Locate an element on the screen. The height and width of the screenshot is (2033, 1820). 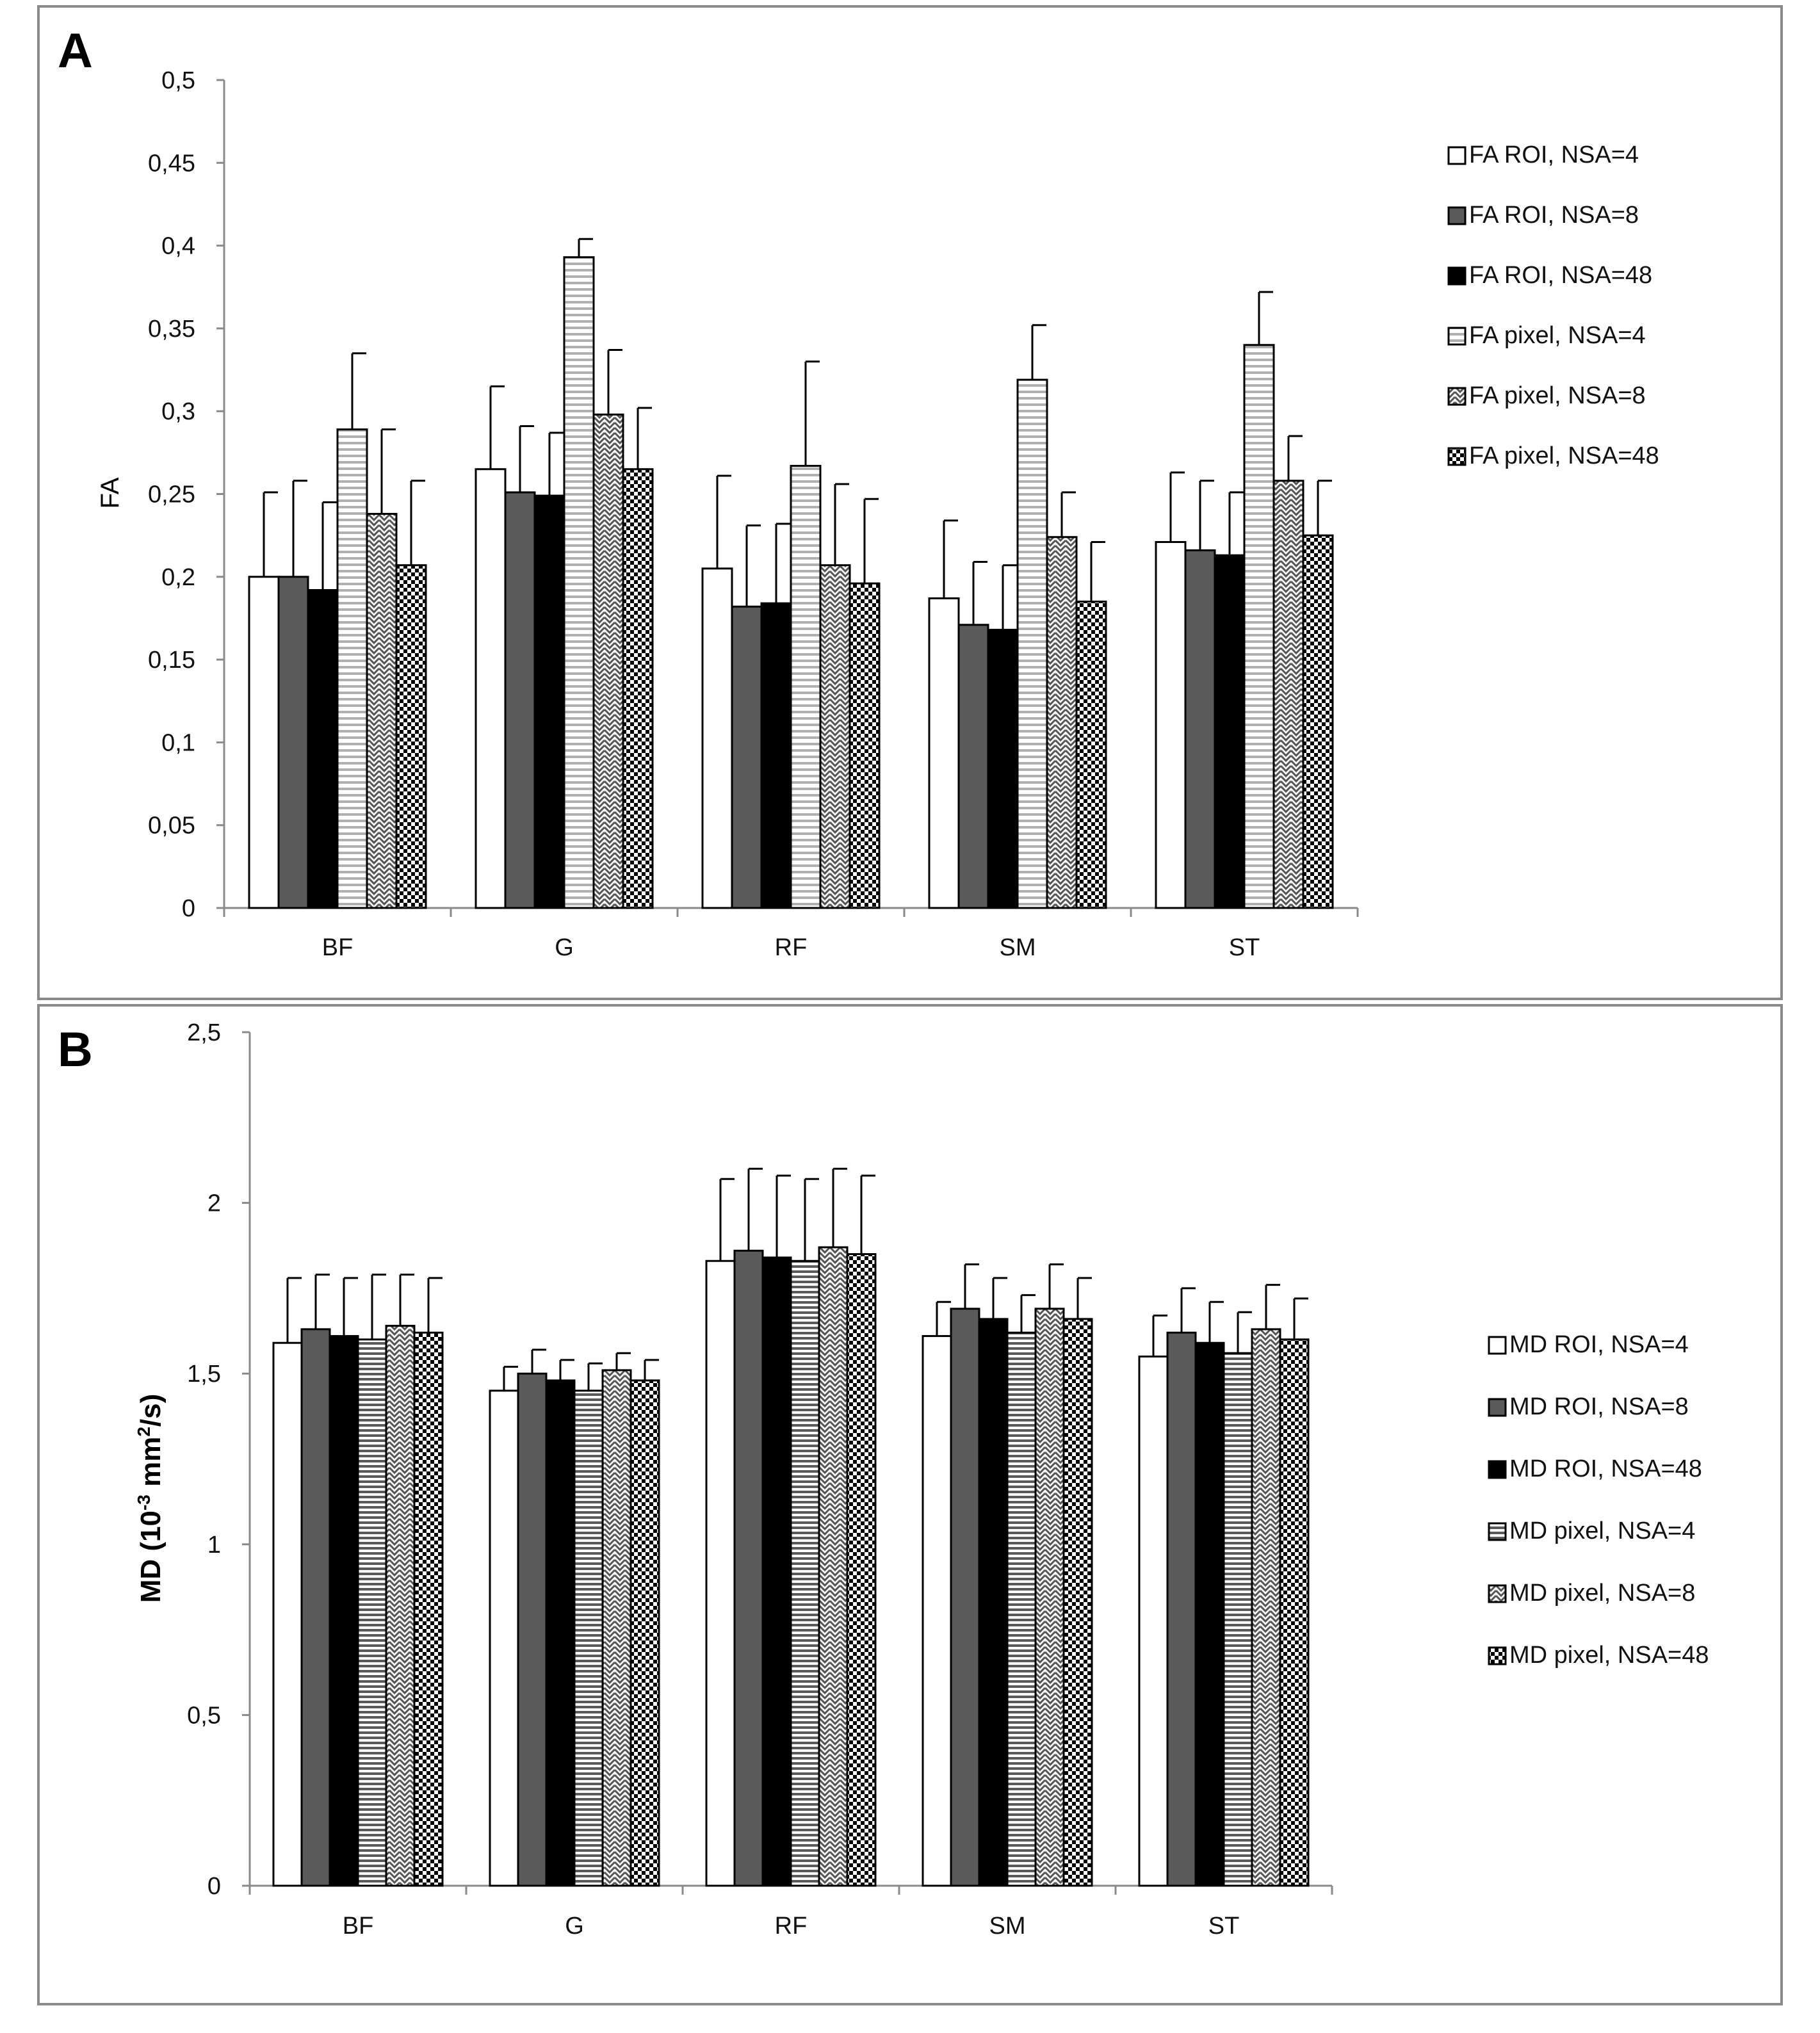
panel-a-legend-label: FA ROI, NSA=48 is located at coordinates (1560, 275).